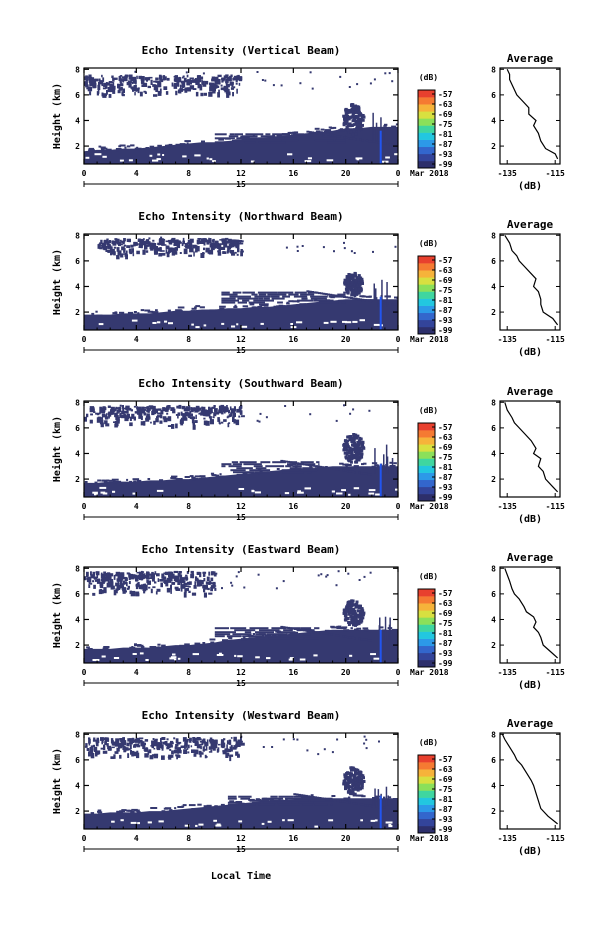  Describe the element at coordinates (445, 759) in the screenshot. I see `colorbar-tick-label: -57` at that location.